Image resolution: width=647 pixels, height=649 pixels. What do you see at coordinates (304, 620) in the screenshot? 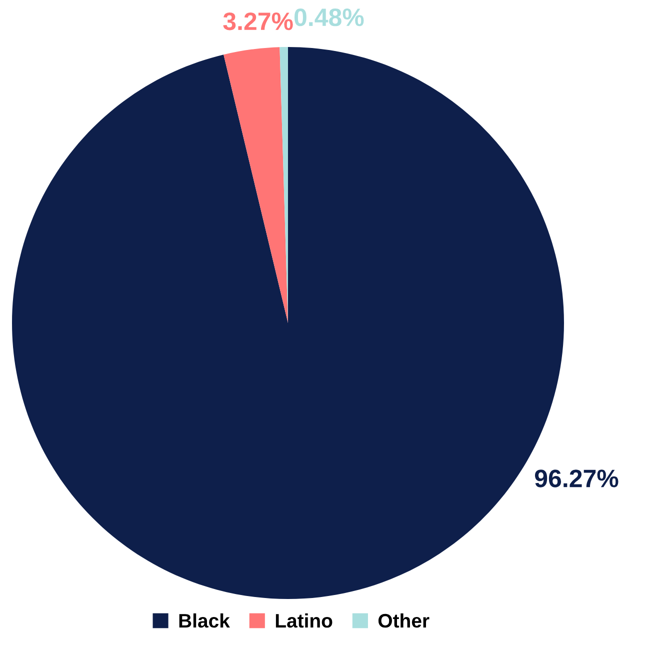
I see `legend-label: Latino` at bounding box center [304, 620].